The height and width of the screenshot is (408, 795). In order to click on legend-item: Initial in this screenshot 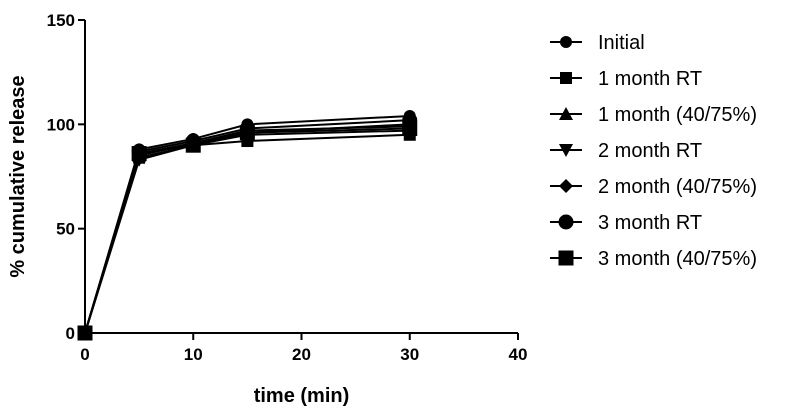, I will do `click(597, 43)`.